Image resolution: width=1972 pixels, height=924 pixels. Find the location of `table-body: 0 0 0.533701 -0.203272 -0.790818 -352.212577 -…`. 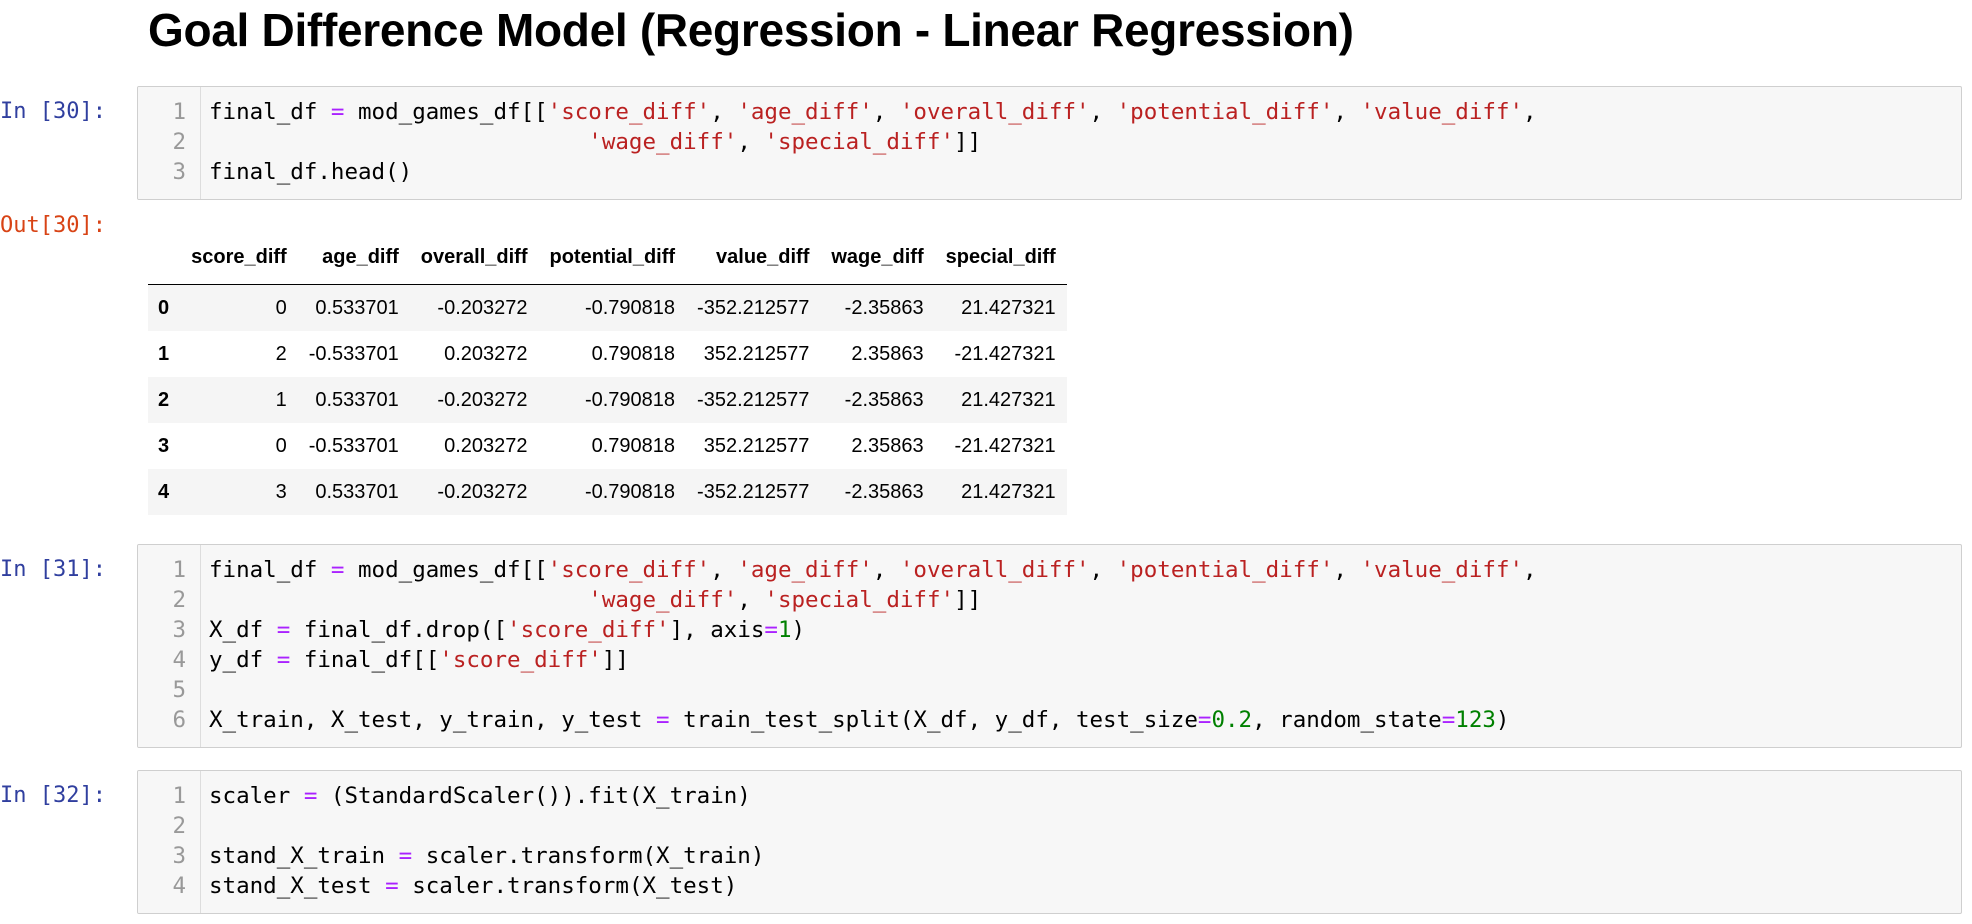

table-body: 0 0 0.533701 -0.203272 -0.790818 -352.212577 -… is located at coordinates (607, 399).